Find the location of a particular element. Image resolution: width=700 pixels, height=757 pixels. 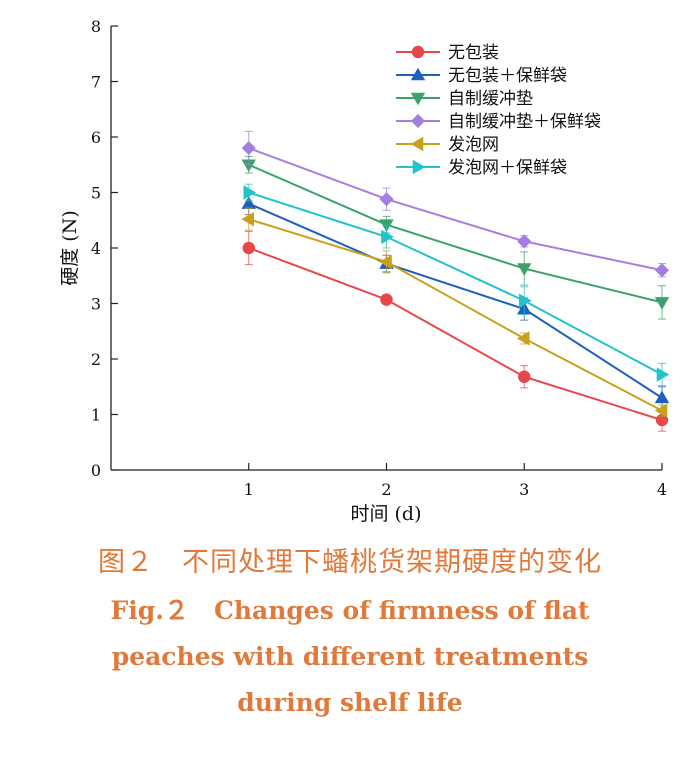

y-tick-label: 6 is located at coordinates (96, 137).